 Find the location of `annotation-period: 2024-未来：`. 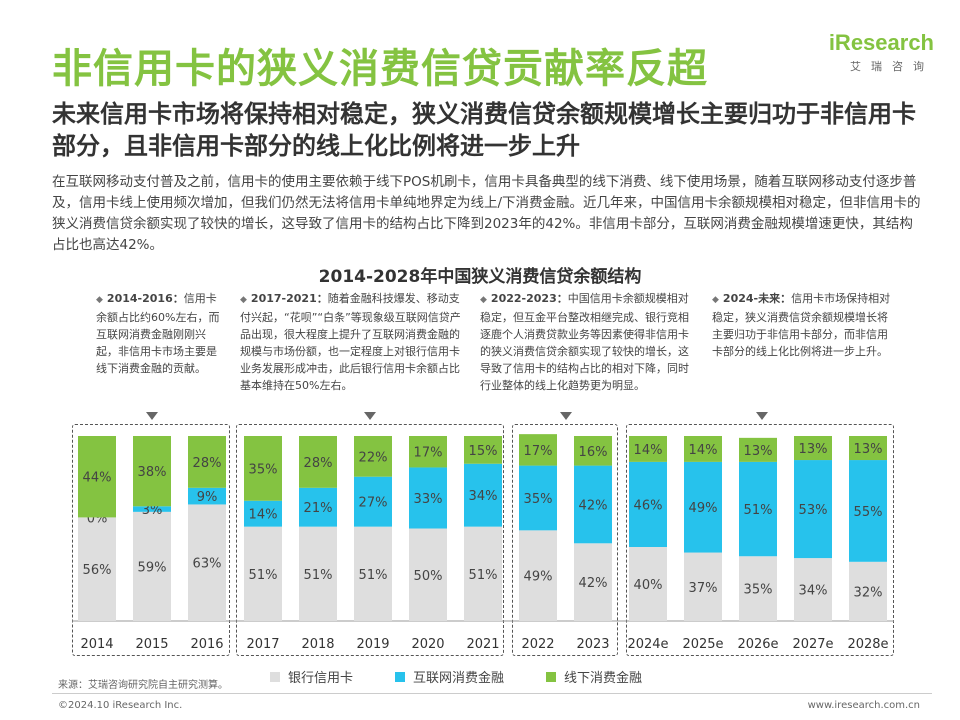

annotation-period: 2024-未来： is located at coordinates (757, 298).